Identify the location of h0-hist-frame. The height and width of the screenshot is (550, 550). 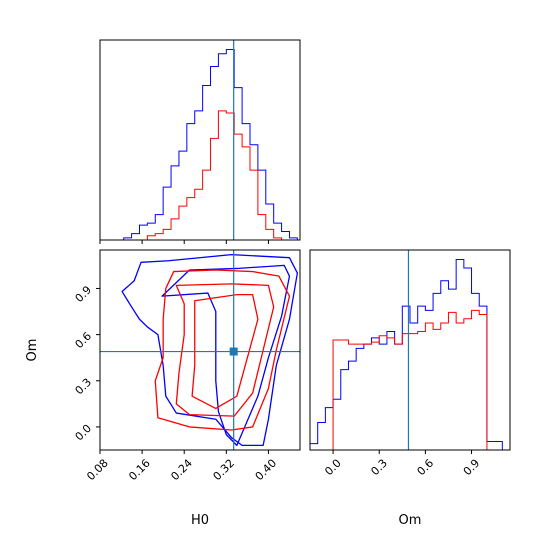
(200, 140).